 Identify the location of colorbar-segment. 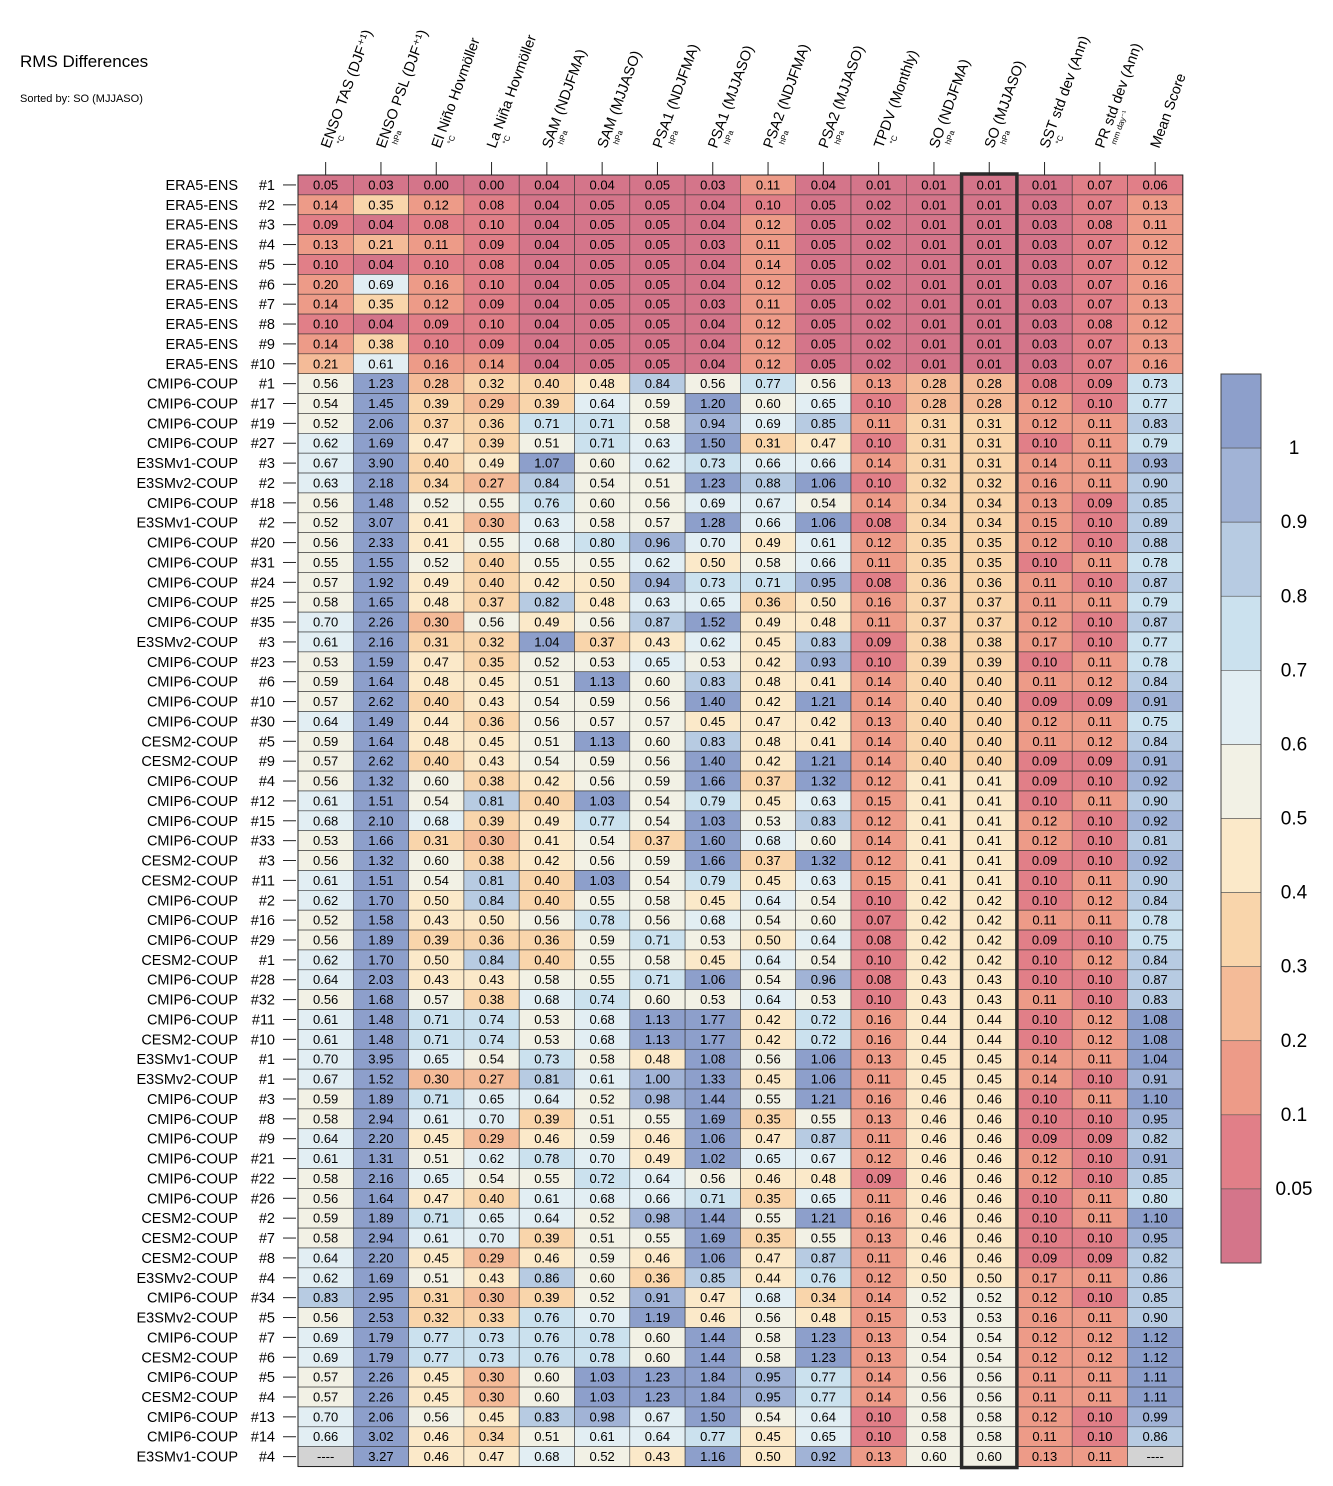
(1241, 929).